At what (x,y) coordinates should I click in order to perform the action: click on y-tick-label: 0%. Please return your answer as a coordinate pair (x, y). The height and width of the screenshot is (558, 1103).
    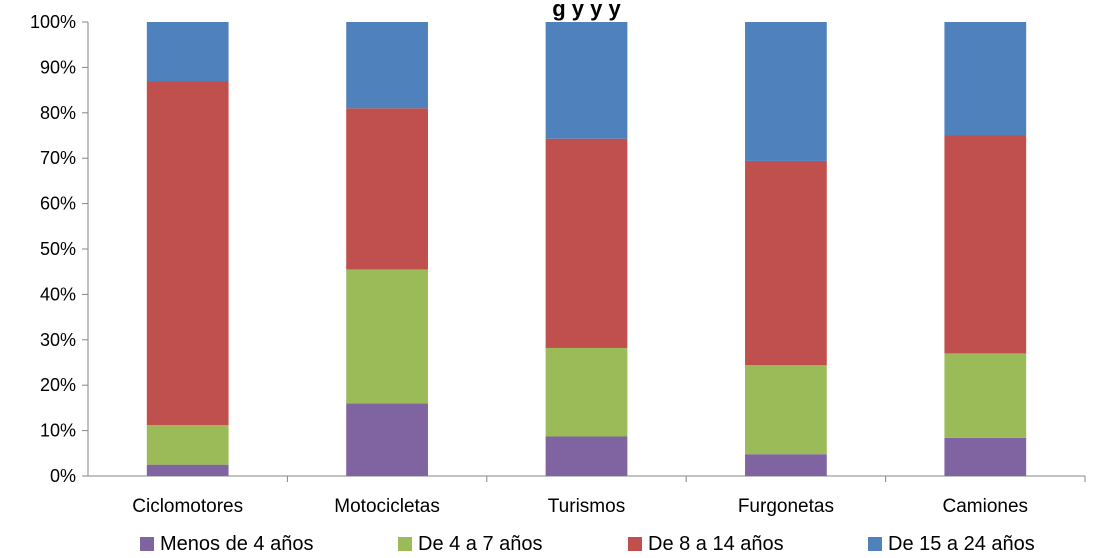
    Looking at the image, I should click on (63, 476).